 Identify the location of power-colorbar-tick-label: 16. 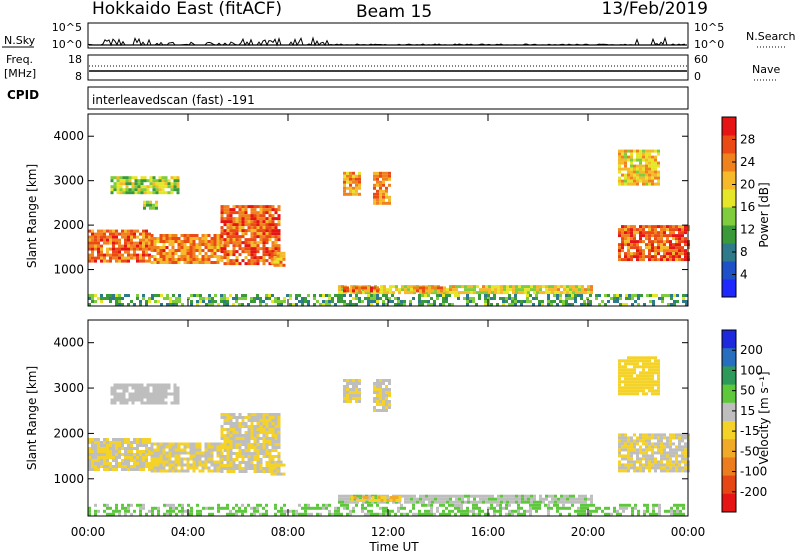
(747, 207).